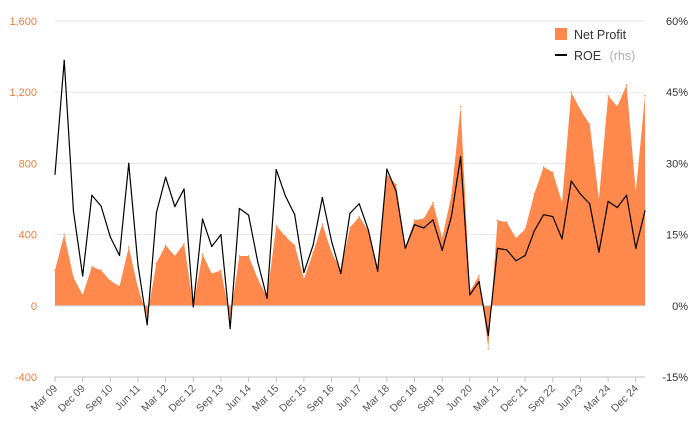  I want to click on left-tick-label: 800, so click(28, 164).